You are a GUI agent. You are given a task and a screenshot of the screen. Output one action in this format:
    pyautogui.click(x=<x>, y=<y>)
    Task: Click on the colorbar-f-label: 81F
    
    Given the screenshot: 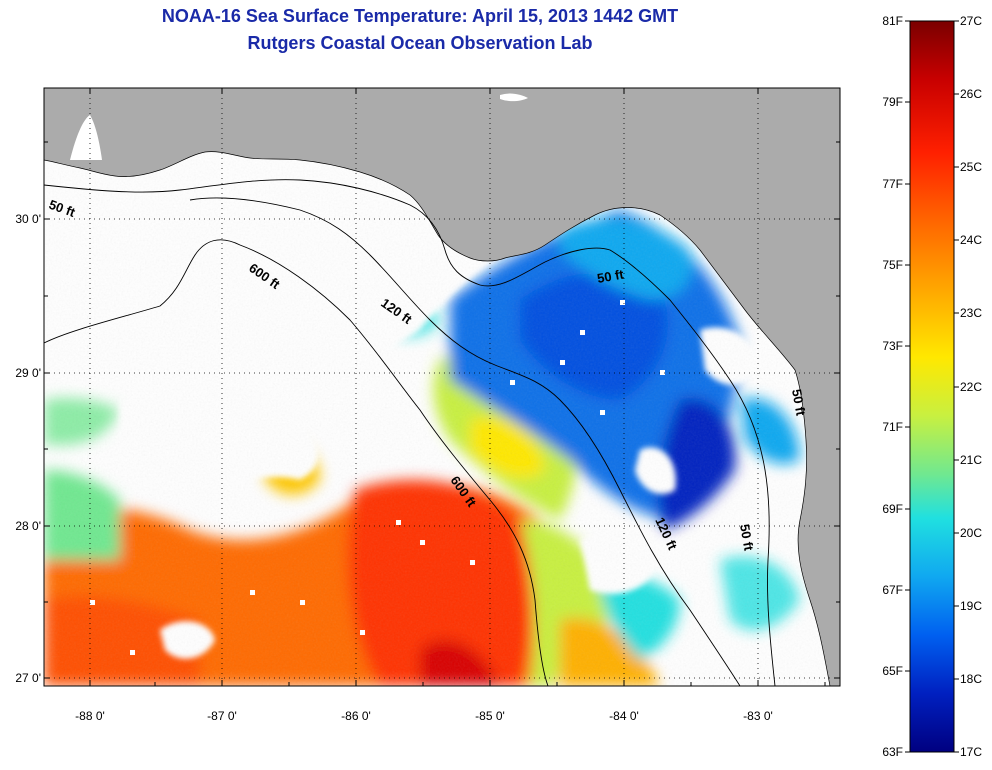 What is the action you would take?
    pyautogui.click(x=892, y=21)
    